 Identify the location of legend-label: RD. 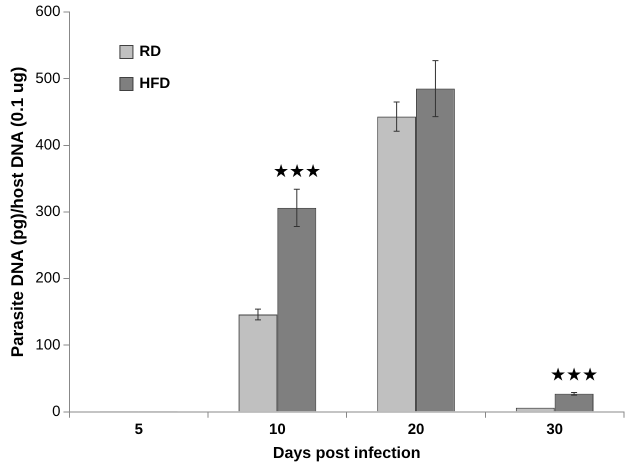
(150, 51).